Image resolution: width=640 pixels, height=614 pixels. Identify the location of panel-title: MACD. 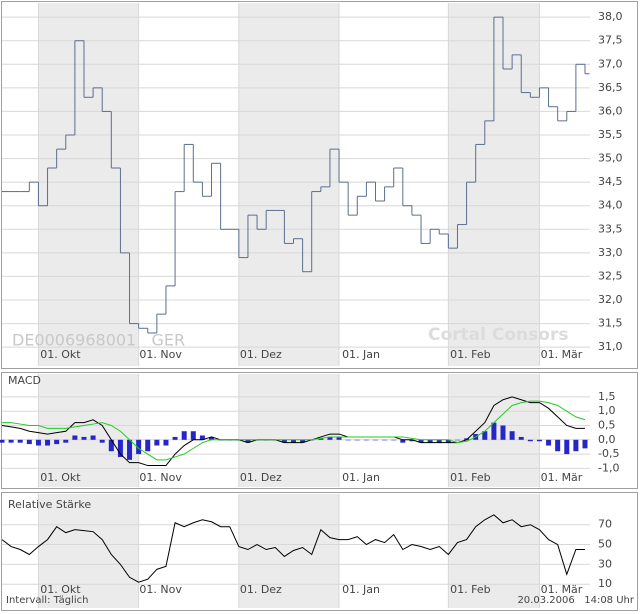
(24, 380).